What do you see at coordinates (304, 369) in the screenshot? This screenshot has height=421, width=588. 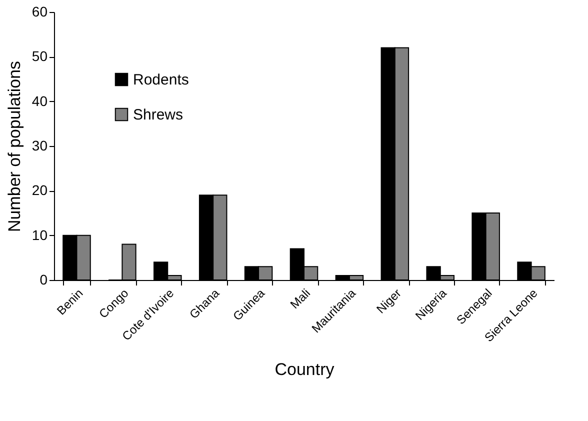 I see `x-axis-title: Country` at bounding box center [304, 369].